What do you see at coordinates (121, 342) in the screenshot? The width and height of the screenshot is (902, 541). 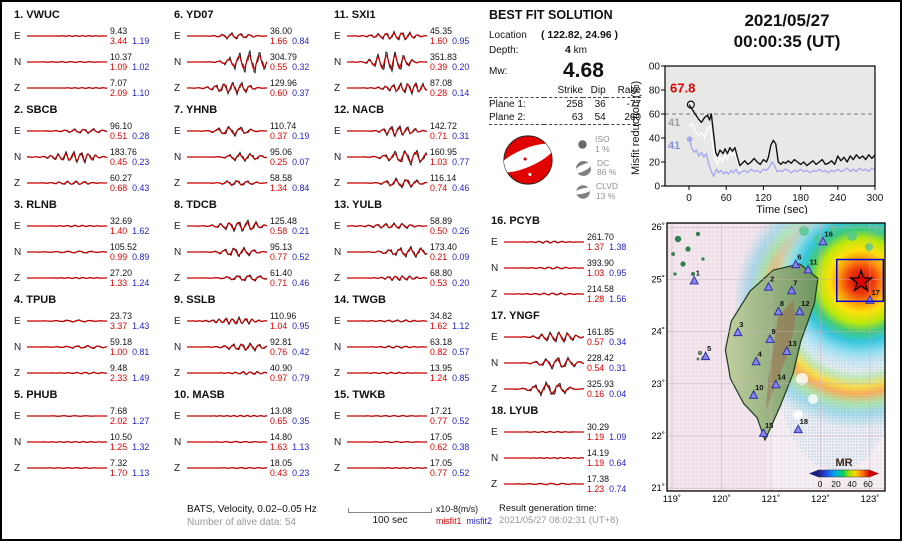 I see `amplitude-value: 59.18` at bounding box center [121, 342].